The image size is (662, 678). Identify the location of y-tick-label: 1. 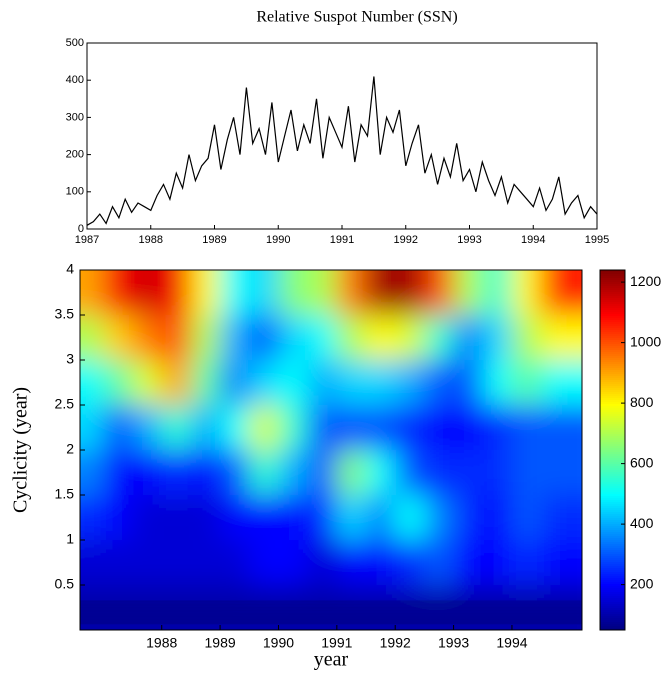
(70, 539).